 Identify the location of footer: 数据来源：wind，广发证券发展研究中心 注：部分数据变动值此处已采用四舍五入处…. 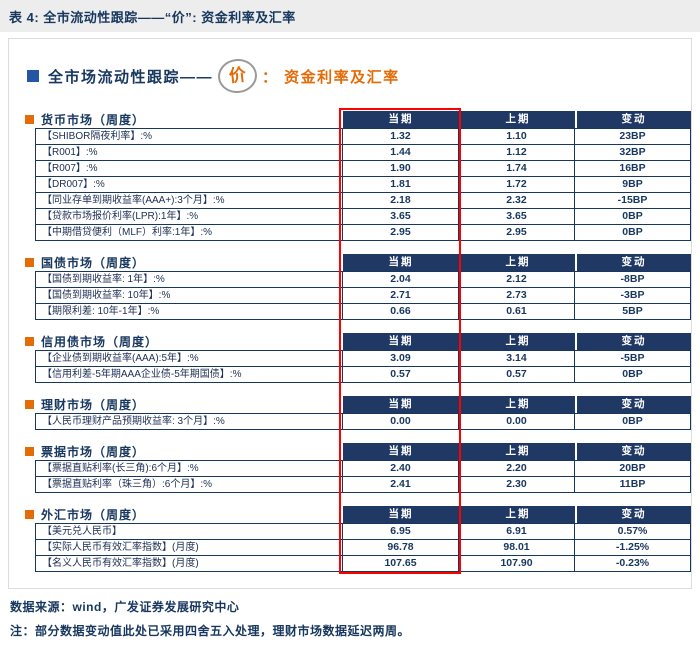
(350, 622).